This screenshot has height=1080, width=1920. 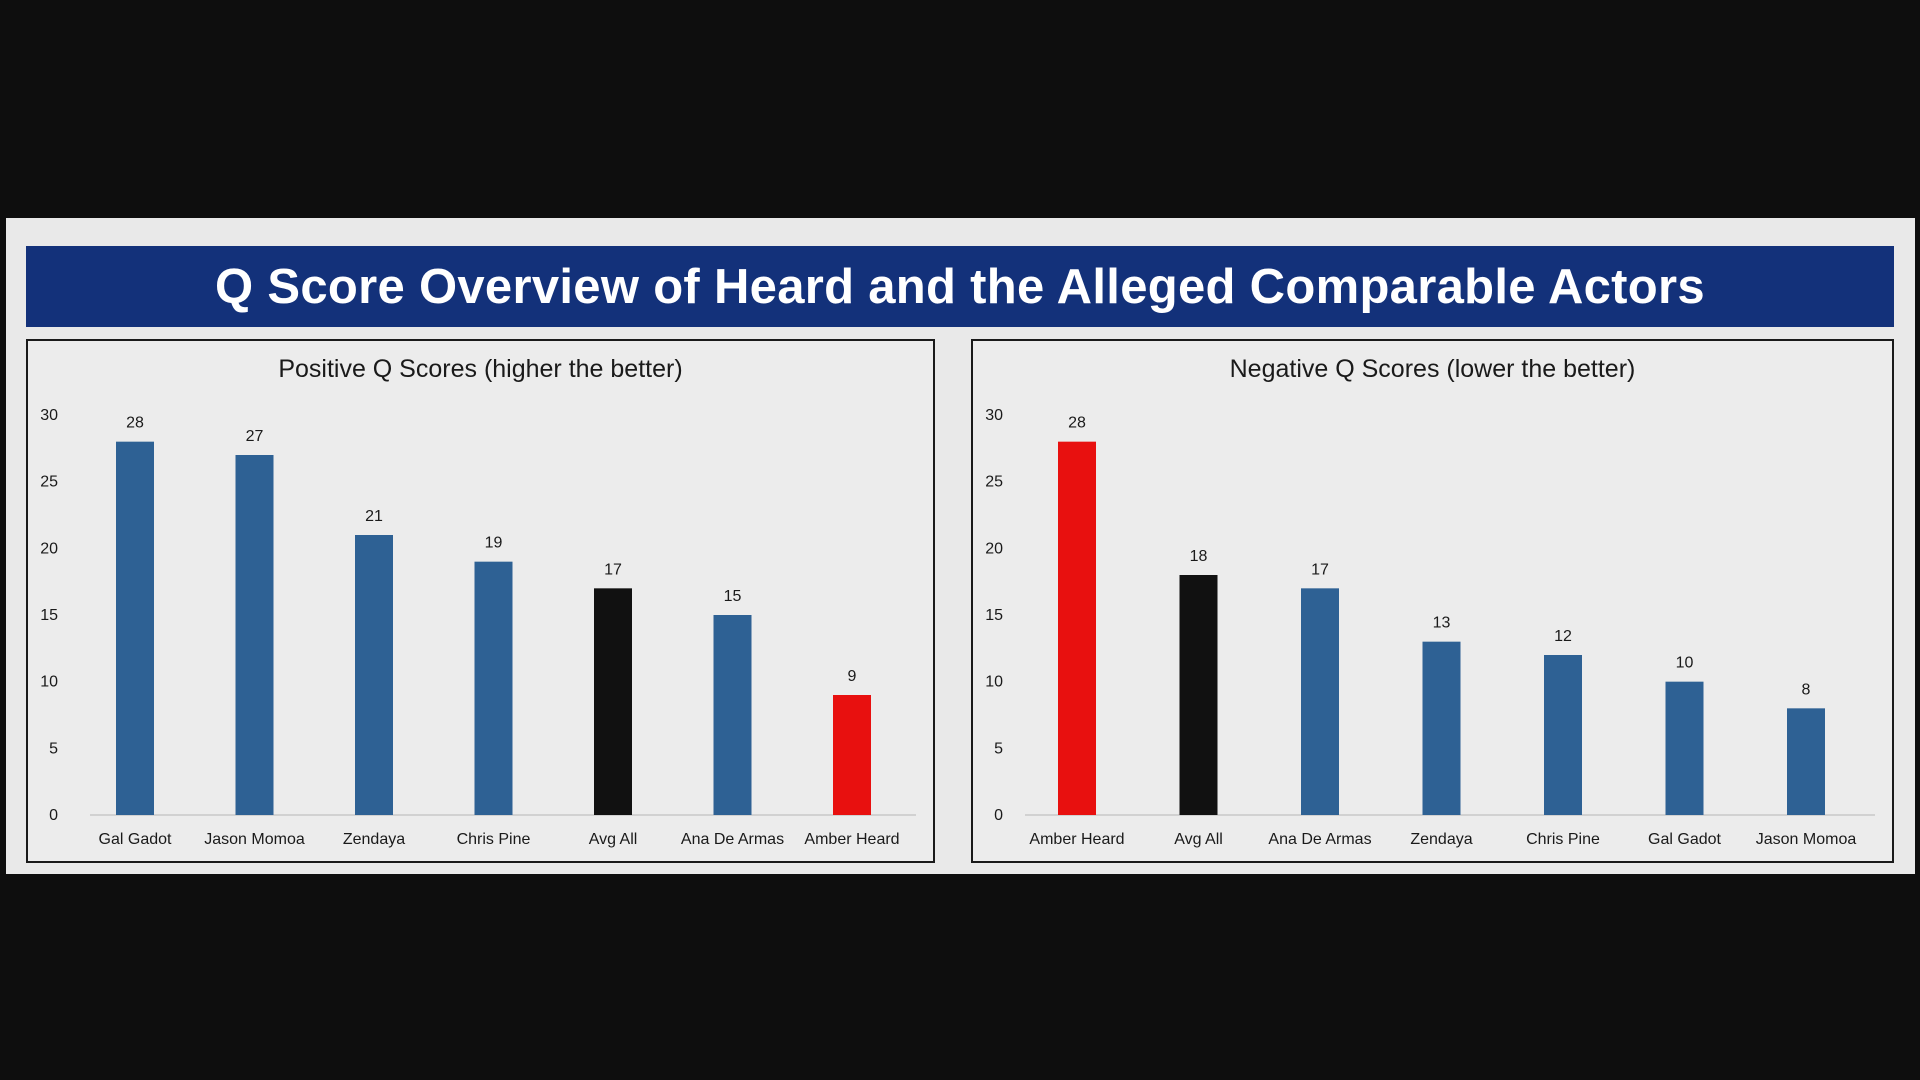 What do you see at coordinates (994, 415) in the screenshot?
I see `negative-y-tick-label: 30` at bounding box center [994, 415].